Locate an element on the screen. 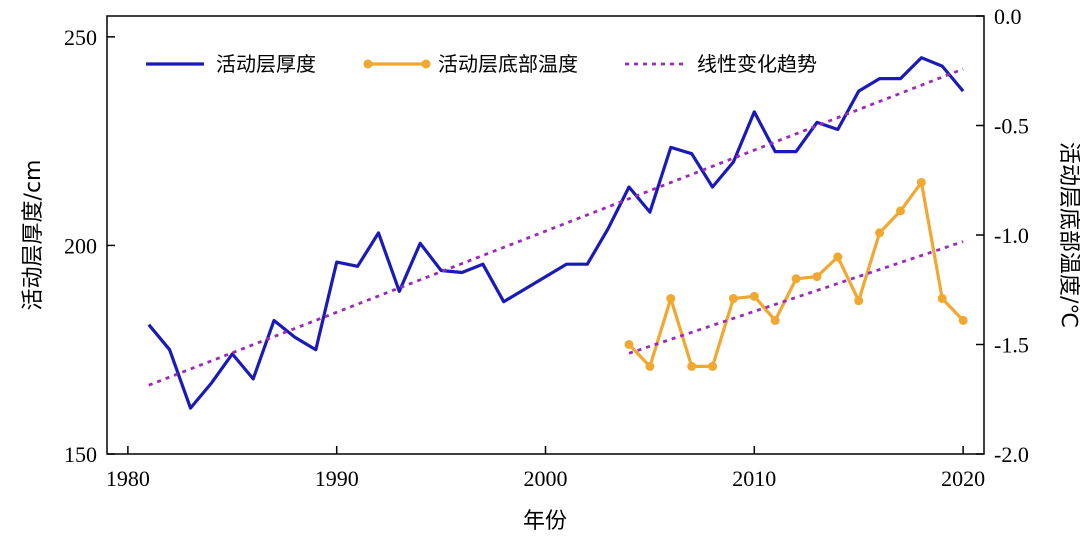 The height and width of the screenshot is (538, 1080). right-y-tick-label: -1.5 is located at coordinates (1011, 345).